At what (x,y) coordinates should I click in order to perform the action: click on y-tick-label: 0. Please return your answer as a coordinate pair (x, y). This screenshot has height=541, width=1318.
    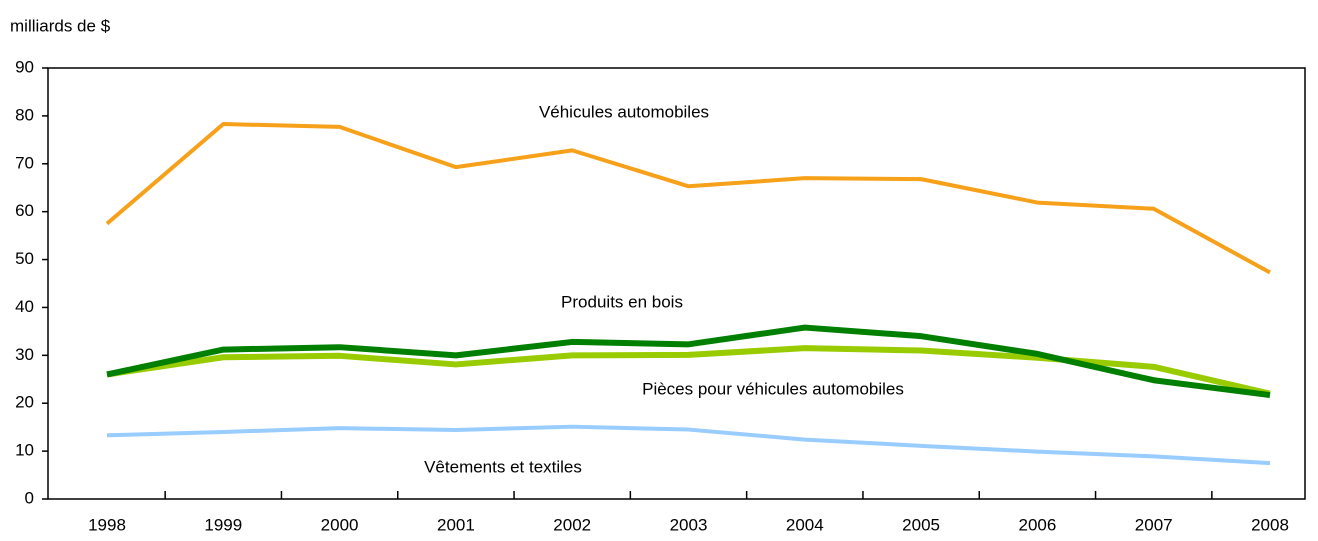
    Looking at the image, I should click on (29, 497).